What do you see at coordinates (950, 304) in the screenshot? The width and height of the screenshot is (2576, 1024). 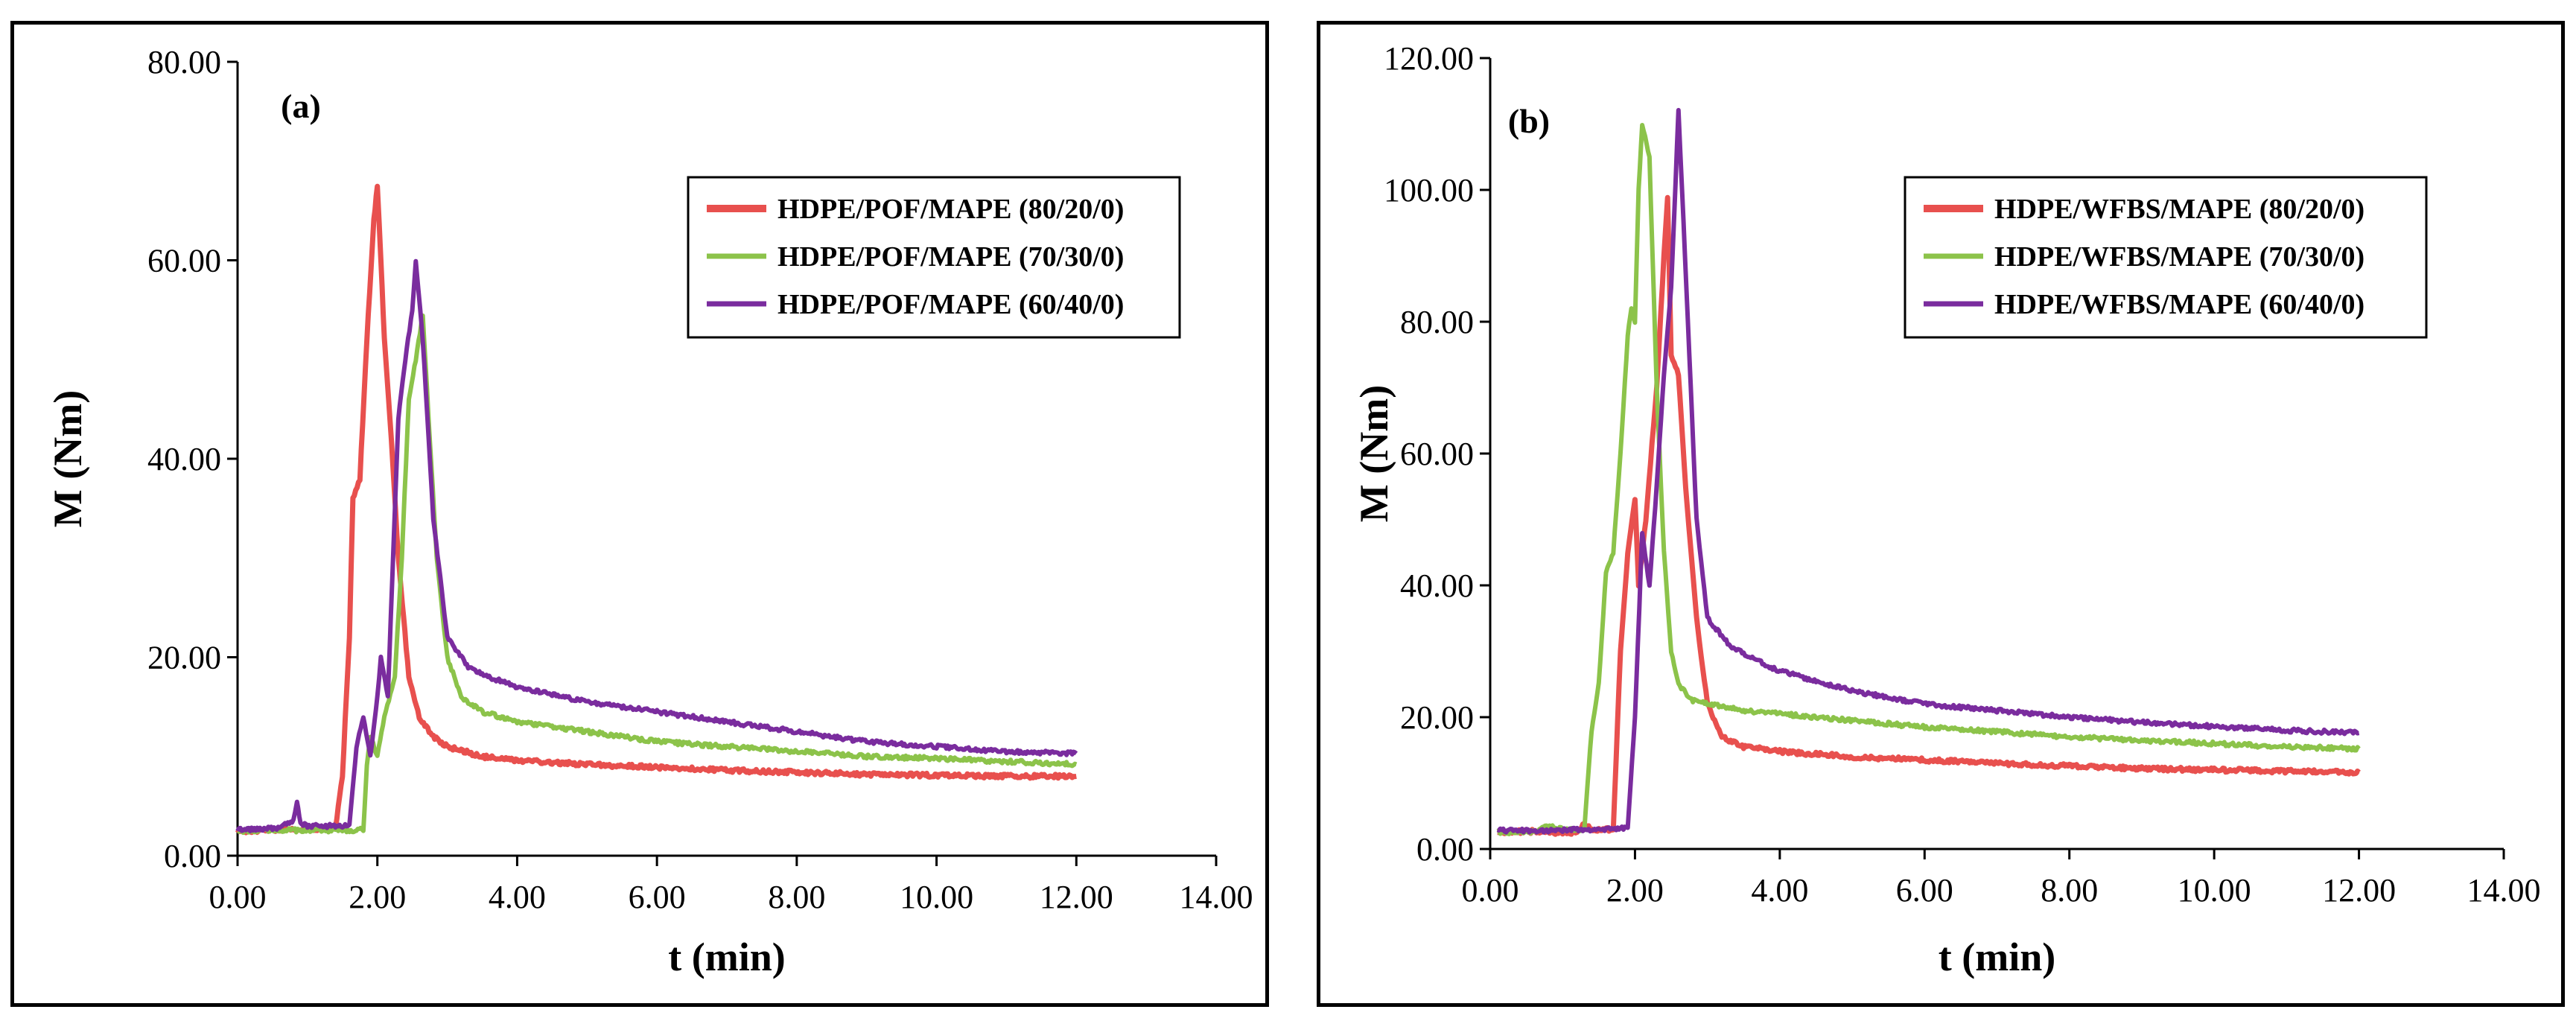 I see `legend-entry-label: HDPE/POF/MAPE (60/40/0)` at bounding box center [950, 304].